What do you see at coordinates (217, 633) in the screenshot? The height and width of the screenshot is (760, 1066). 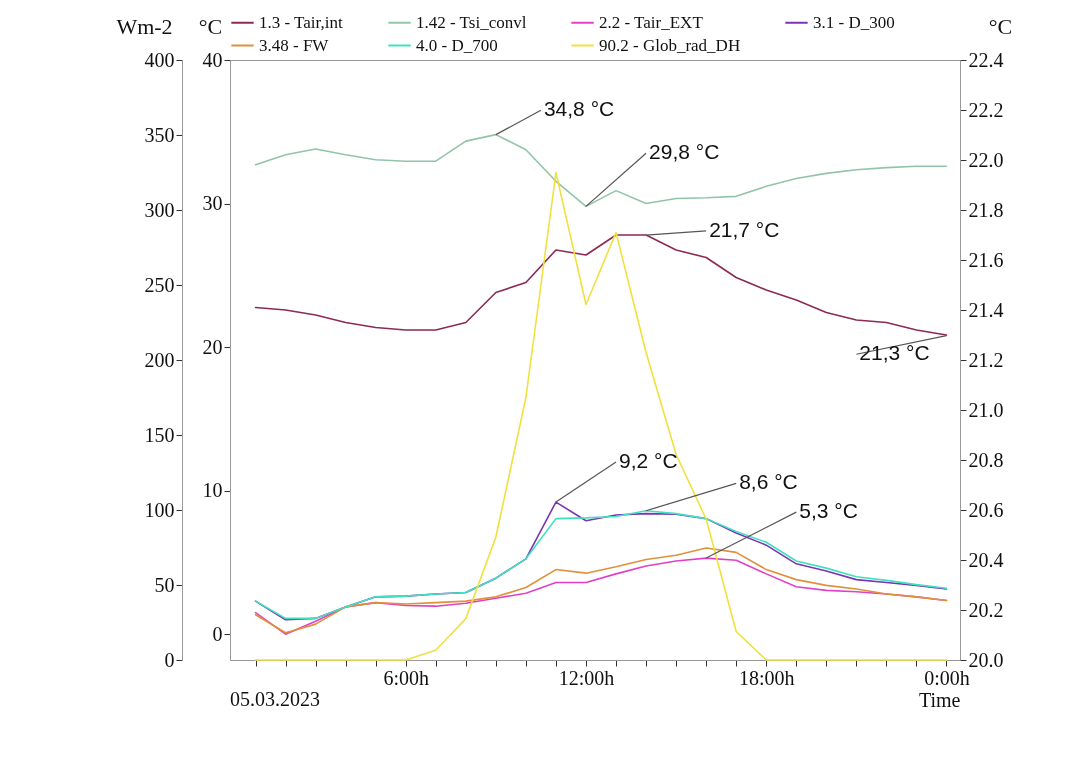 I see `y-tick-label: 0` at bounding box center [217, 633].